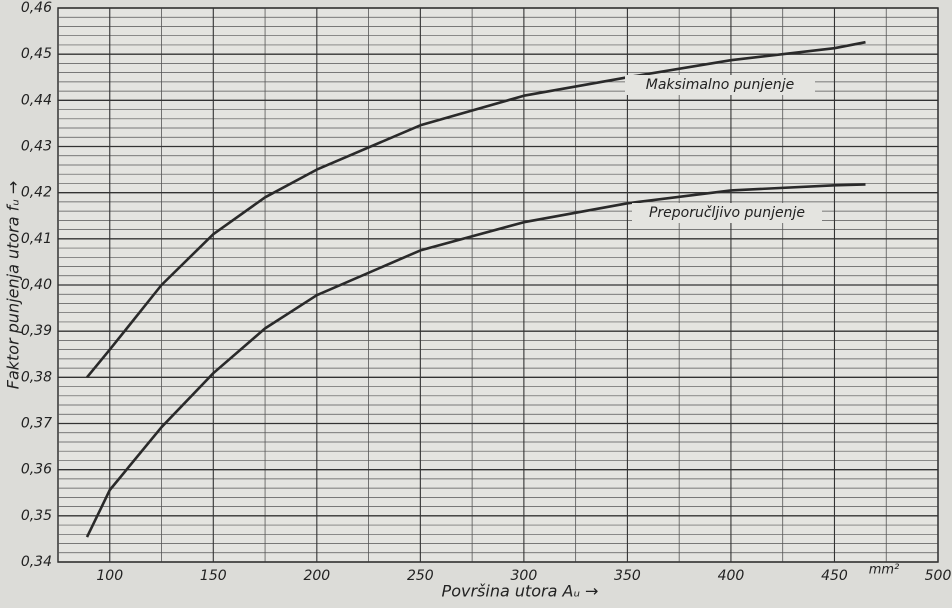  Describe the element at coordinates (938, 576) in the screenshot. I see `x-tick-label: 500` at that location.